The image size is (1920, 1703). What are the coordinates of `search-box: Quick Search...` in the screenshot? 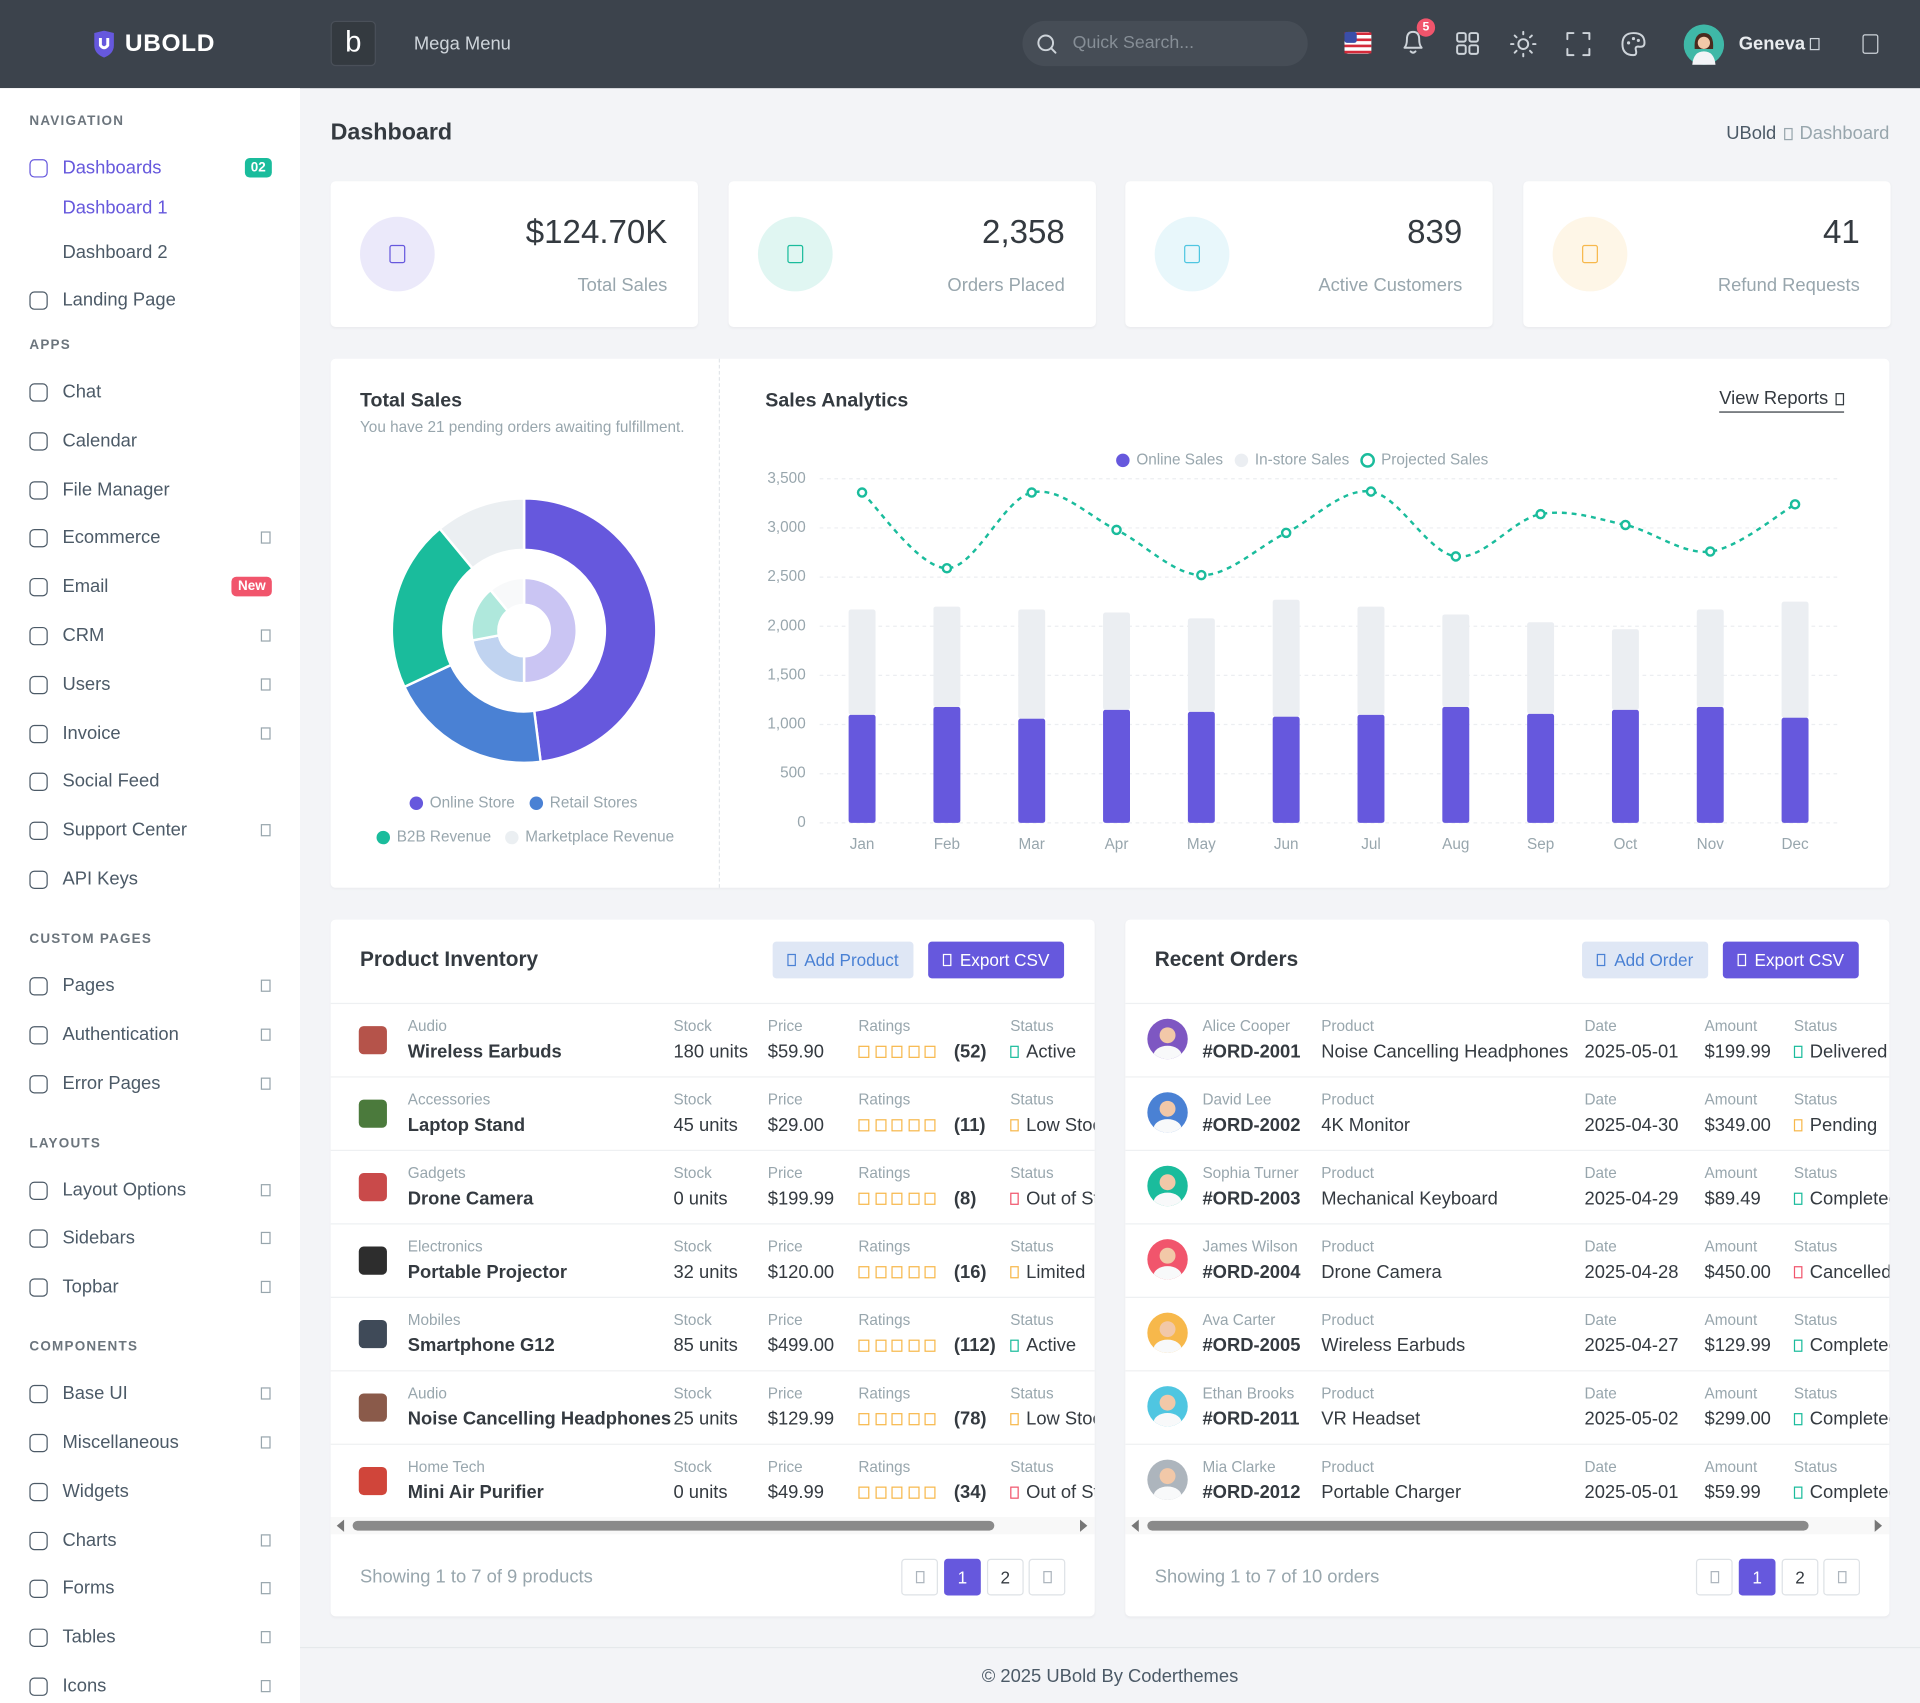 It's located at (1165, 43).